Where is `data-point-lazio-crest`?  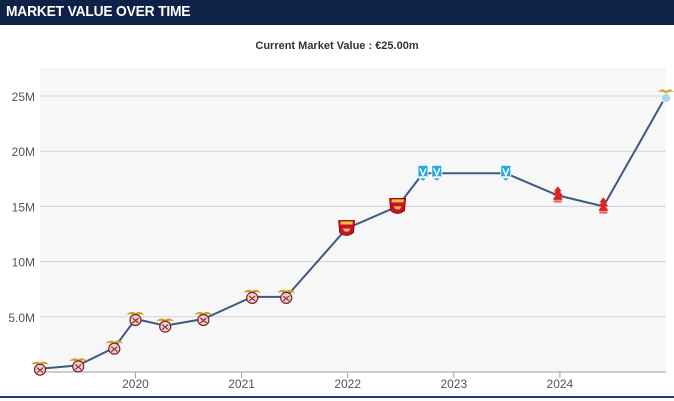 data-point-lazio-crest is located at coordinates (666, 96).